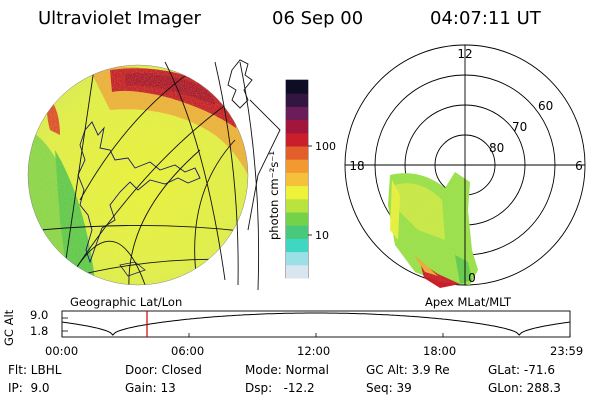 This screenshot has height=400, width=600. I want to click on dsp-info: Dsp: -12.2, so click(280, 388).